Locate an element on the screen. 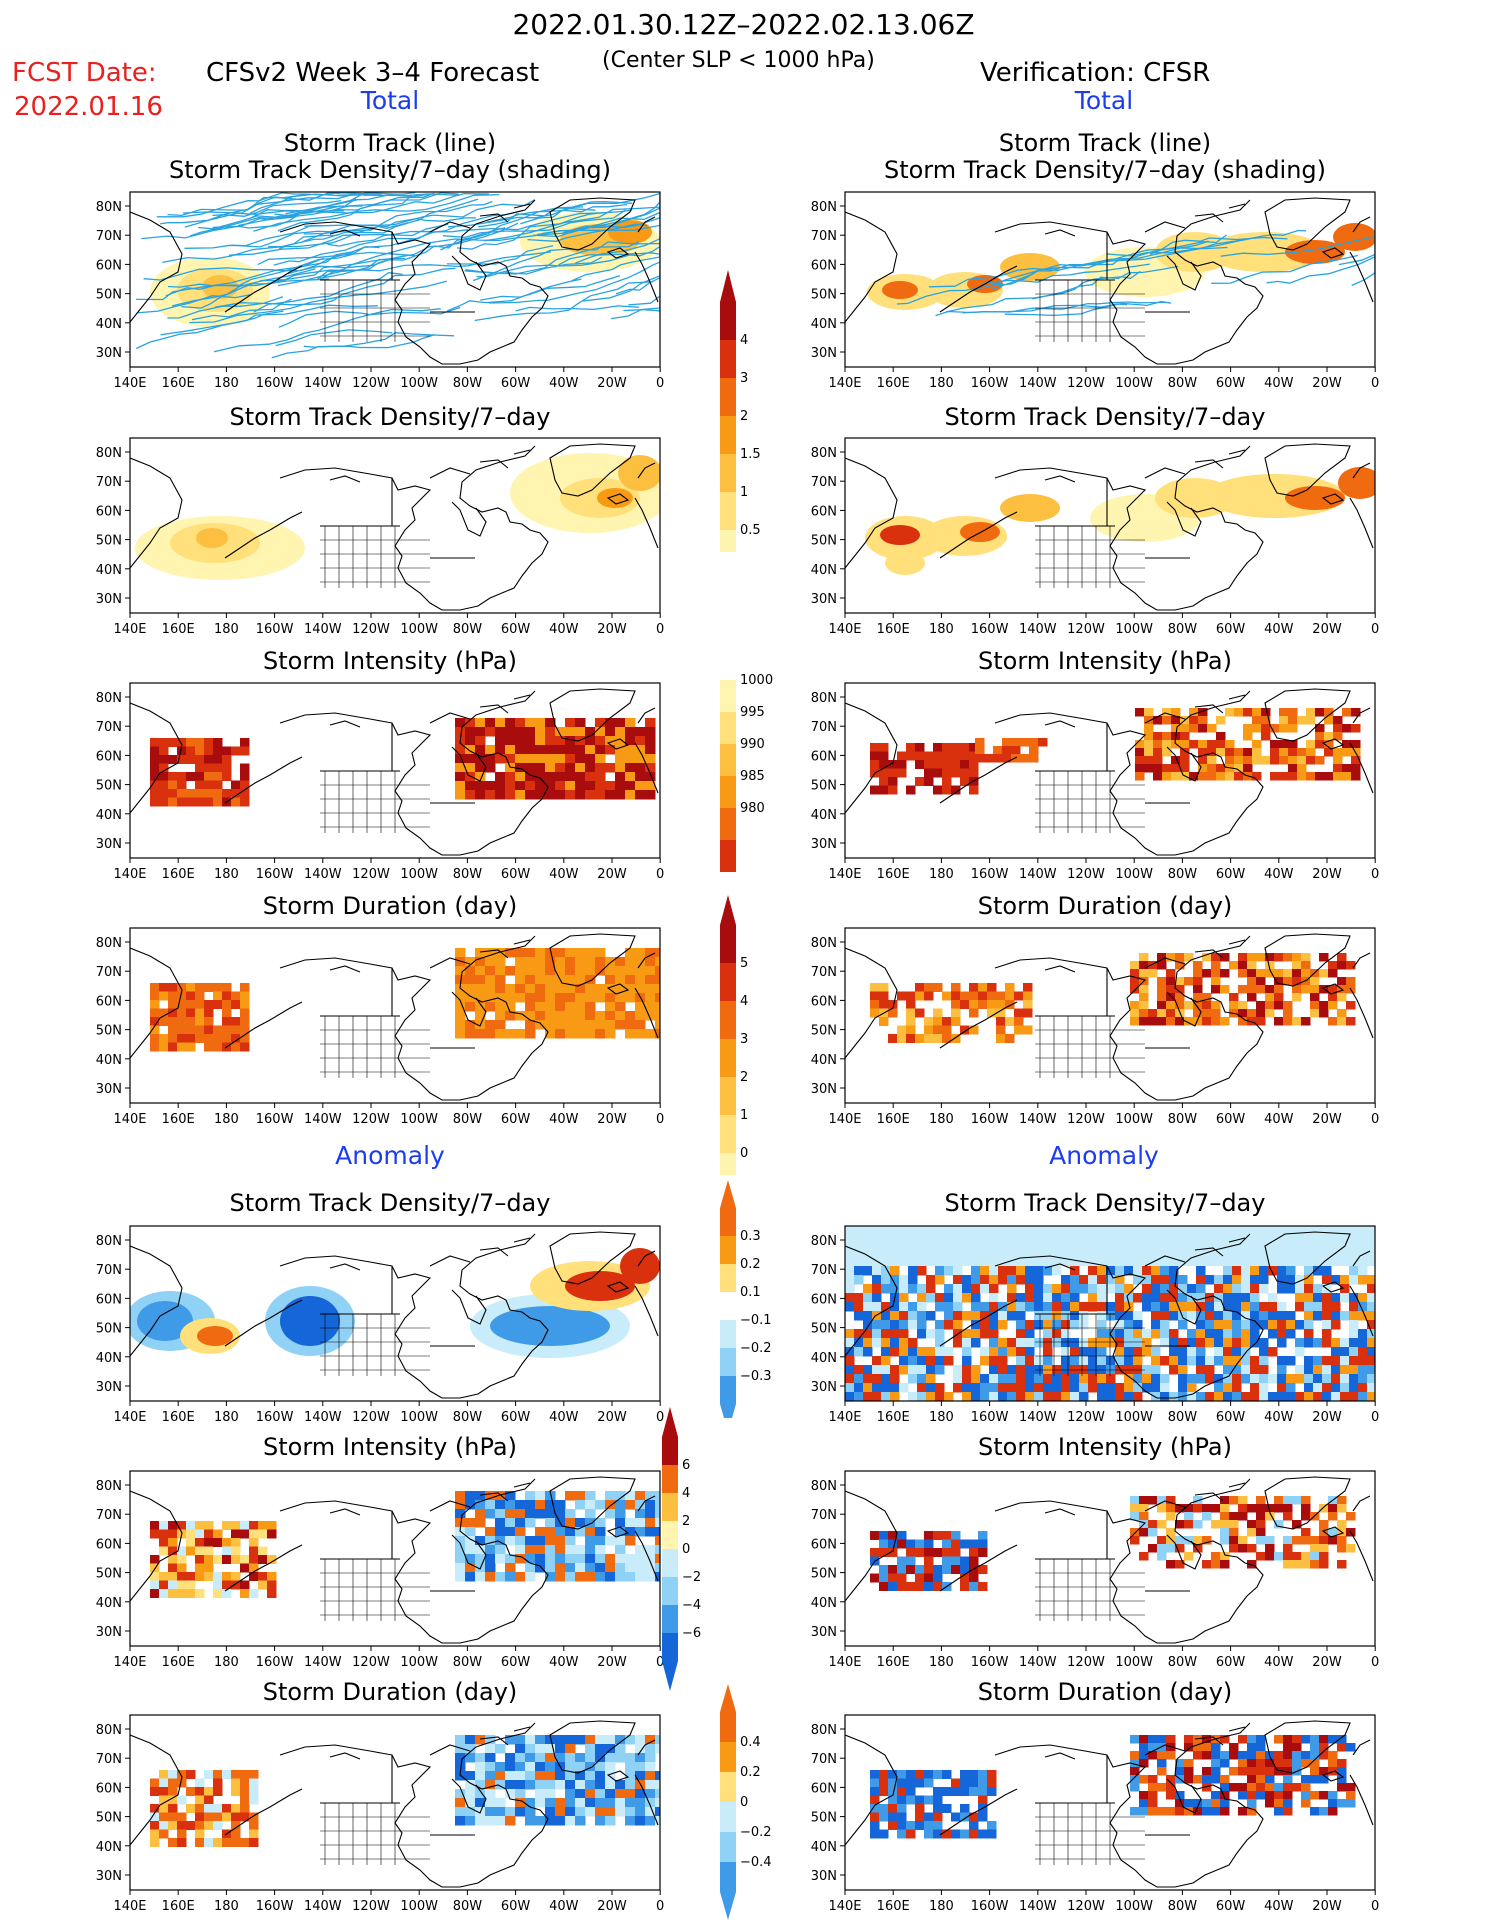 Image resolution: width=1487 pixels, height=1928 pixels. date-range-title: 2022.01.30.12Z–2022.02.13.06Z is located at coordinates (743, 24).